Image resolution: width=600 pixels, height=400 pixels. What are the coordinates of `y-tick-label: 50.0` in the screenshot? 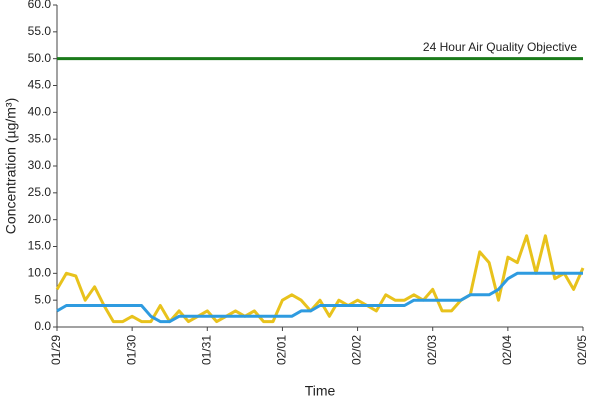 It's located at (40, 58).